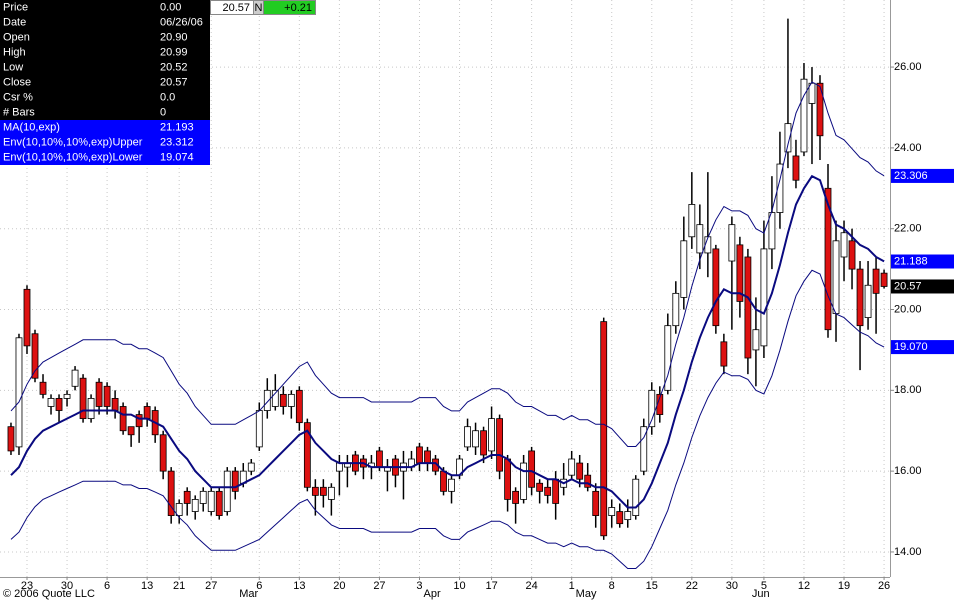  Describe the element at coordinates (174, 37) in the screenshot. I see `info-value: 20.90` at that location.